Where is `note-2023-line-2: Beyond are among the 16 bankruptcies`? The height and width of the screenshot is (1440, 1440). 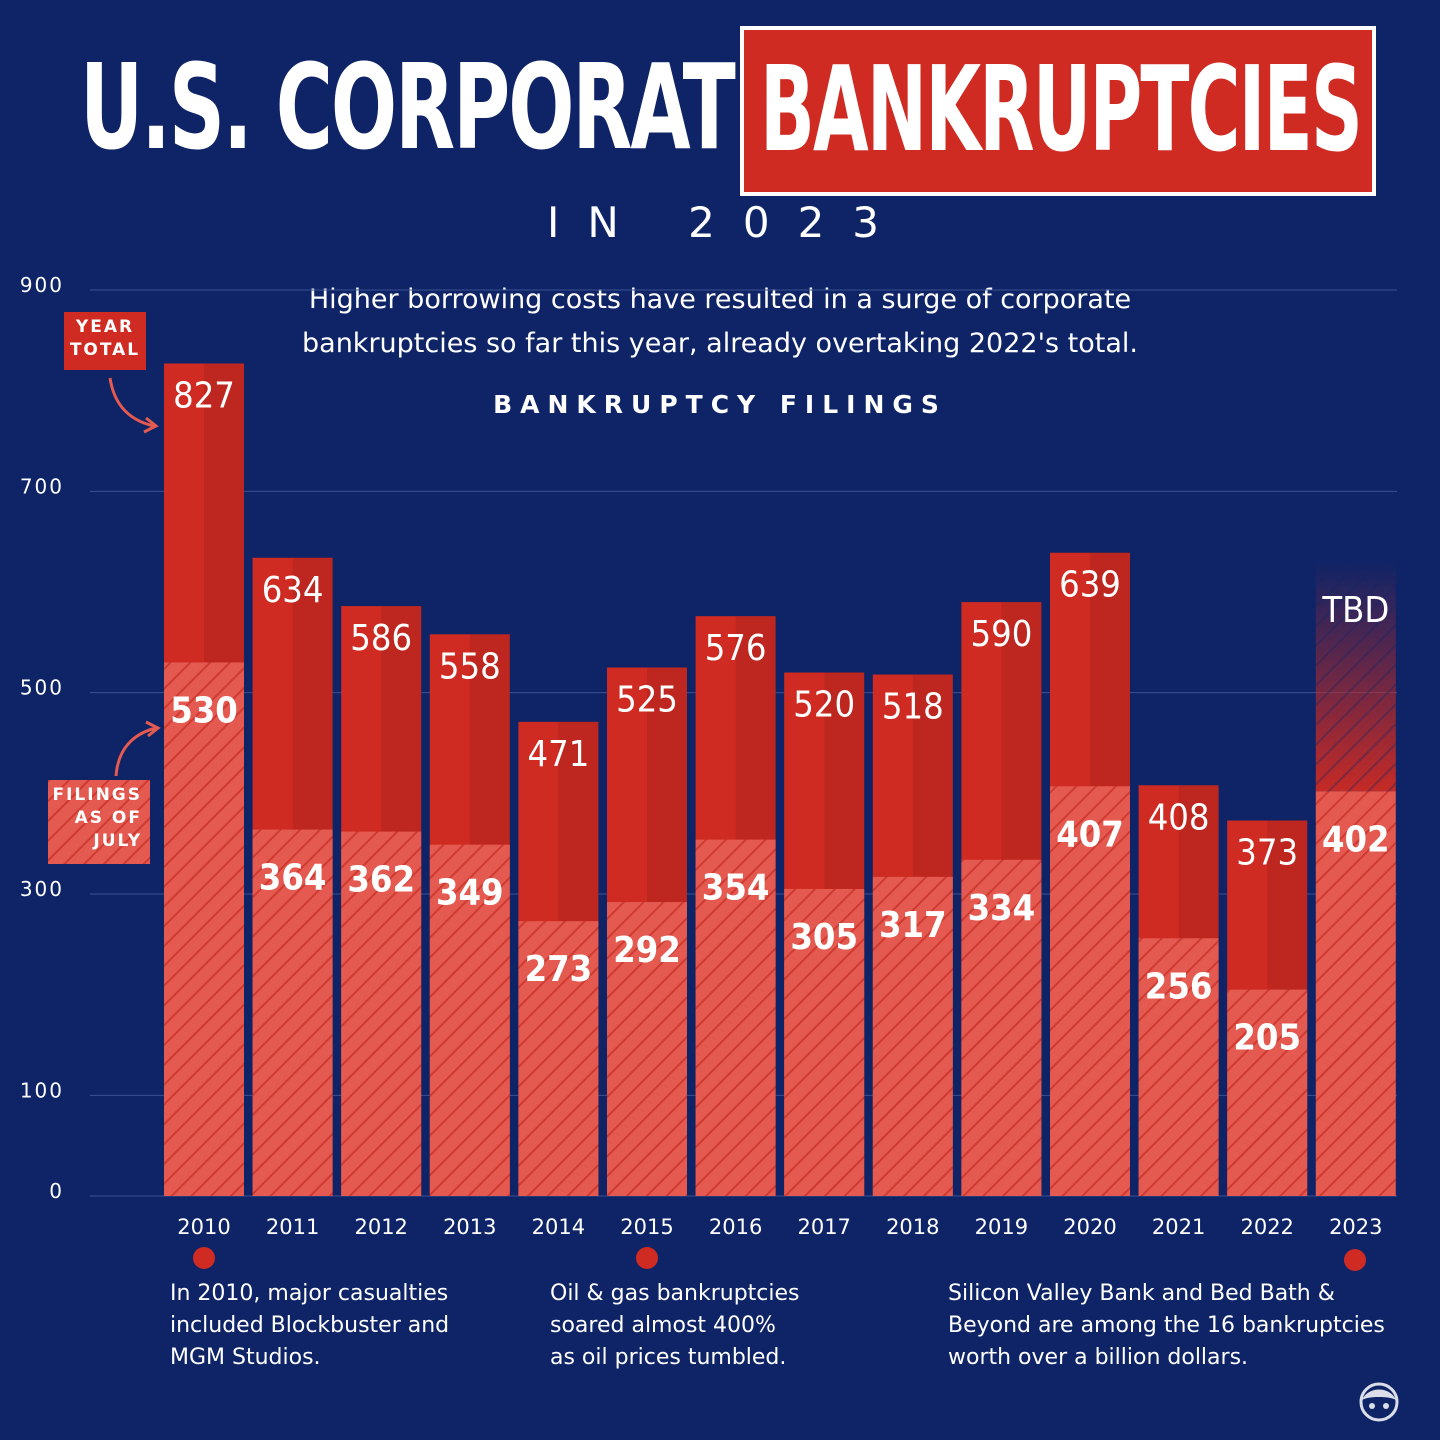
note-2023-line-2: Beyond are among the 16 bankruptcies is located at coordinates (1166, 1325).